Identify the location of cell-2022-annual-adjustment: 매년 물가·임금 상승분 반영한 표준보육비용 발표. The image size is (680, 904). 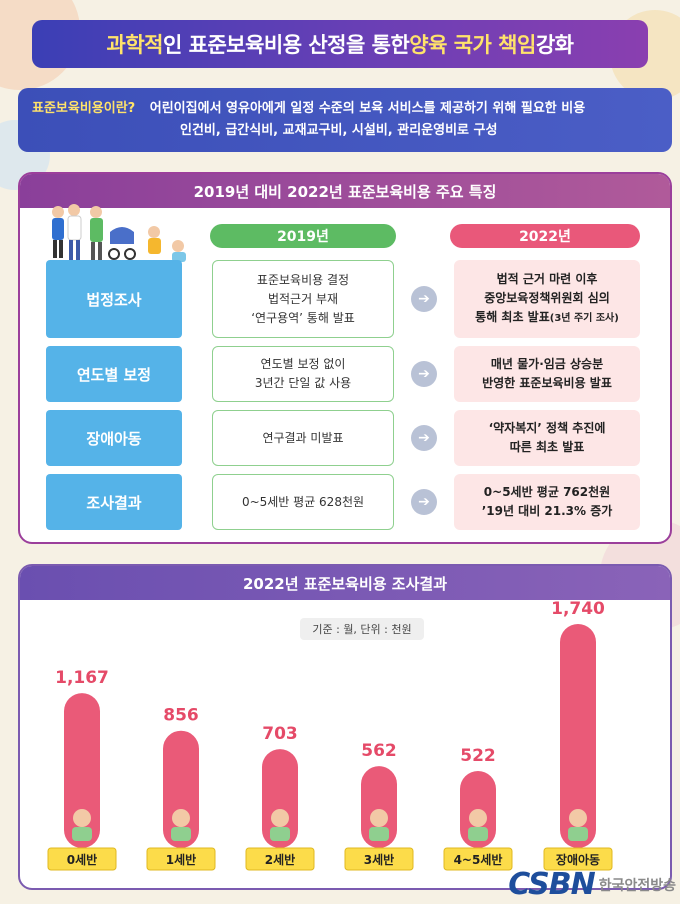
(547, 374).